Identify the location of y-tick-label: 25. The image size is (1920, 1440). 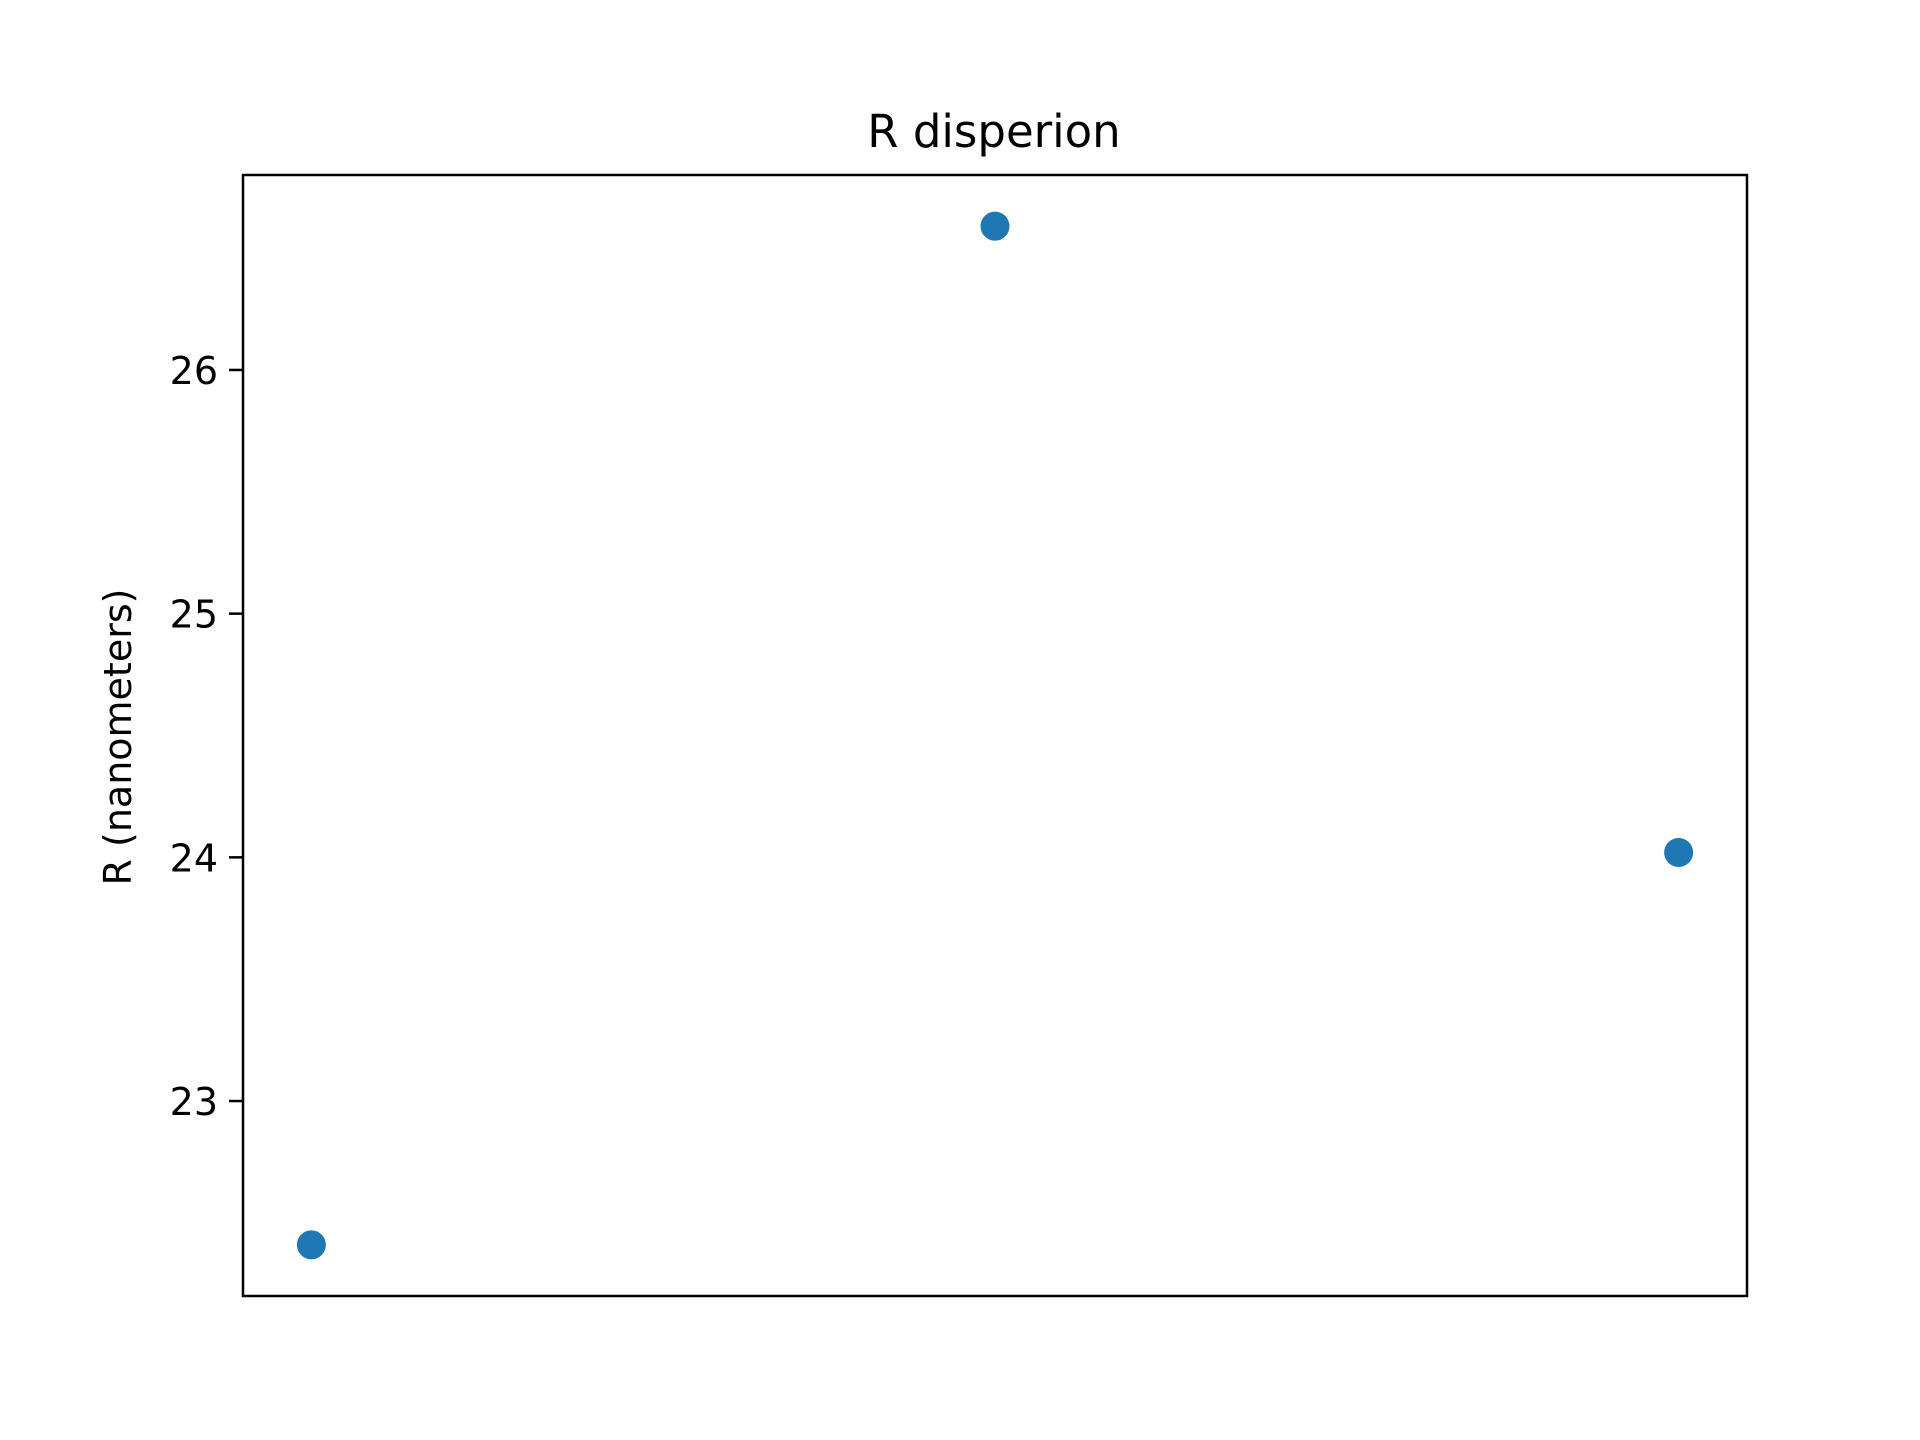
(194, 615).